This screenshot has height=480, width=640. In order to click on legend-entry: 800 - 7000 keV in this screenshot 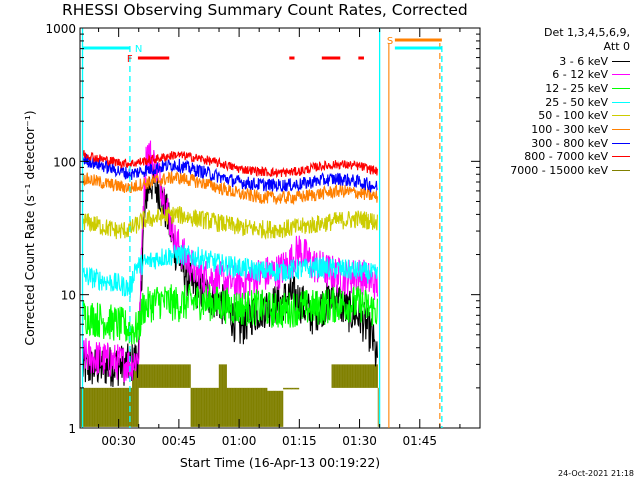, I will do `click(577, 157)`.